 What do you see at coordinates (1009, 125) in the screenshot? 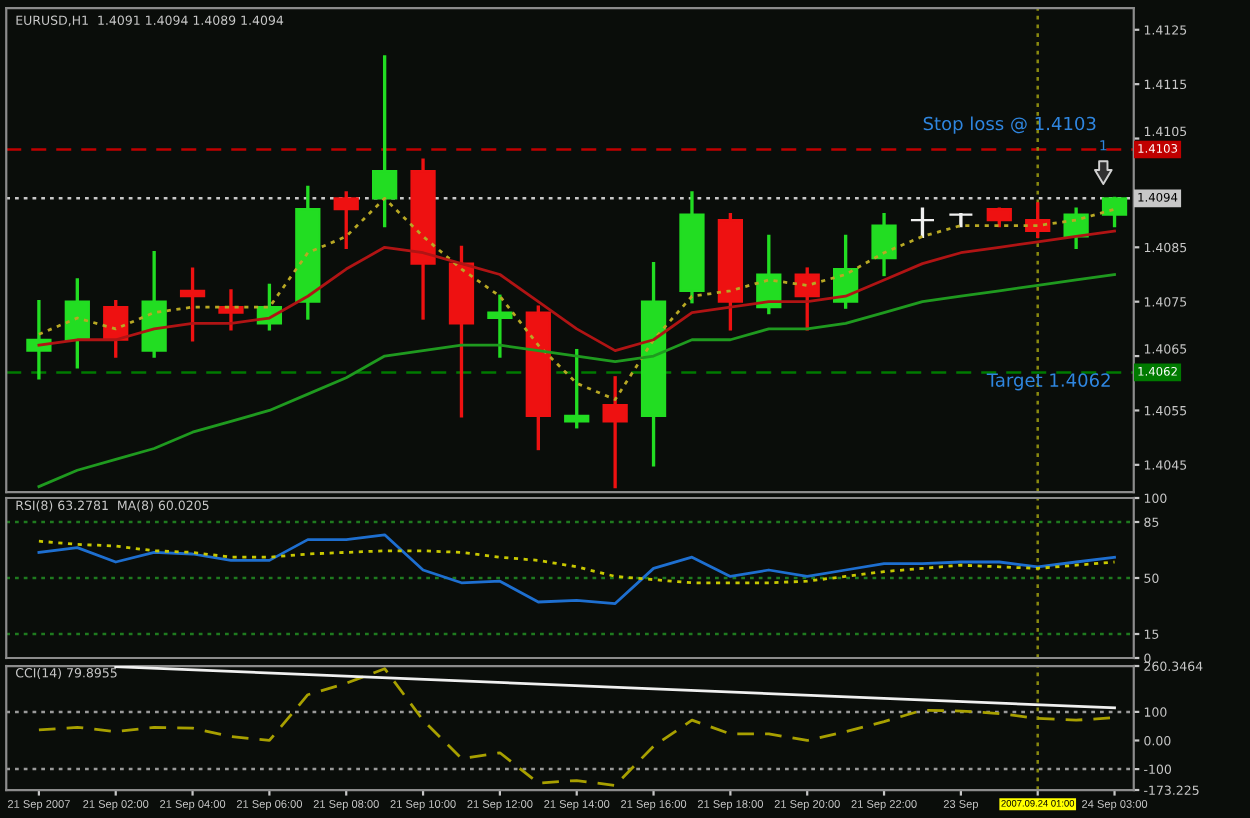
I see `annotation: Stop loss @ 1.4103` at bounding box center [1009, 125].